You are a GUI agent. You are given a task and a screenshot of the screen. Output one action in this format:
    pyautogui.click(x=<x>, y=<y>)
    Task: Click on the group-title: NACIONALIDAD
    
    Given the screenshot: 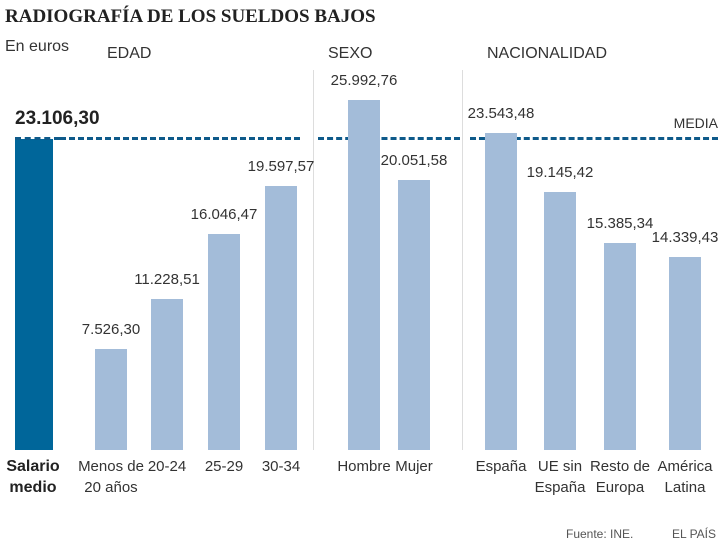 What is the action you would take?
    pyautogui.click(x=547, y=53)
    